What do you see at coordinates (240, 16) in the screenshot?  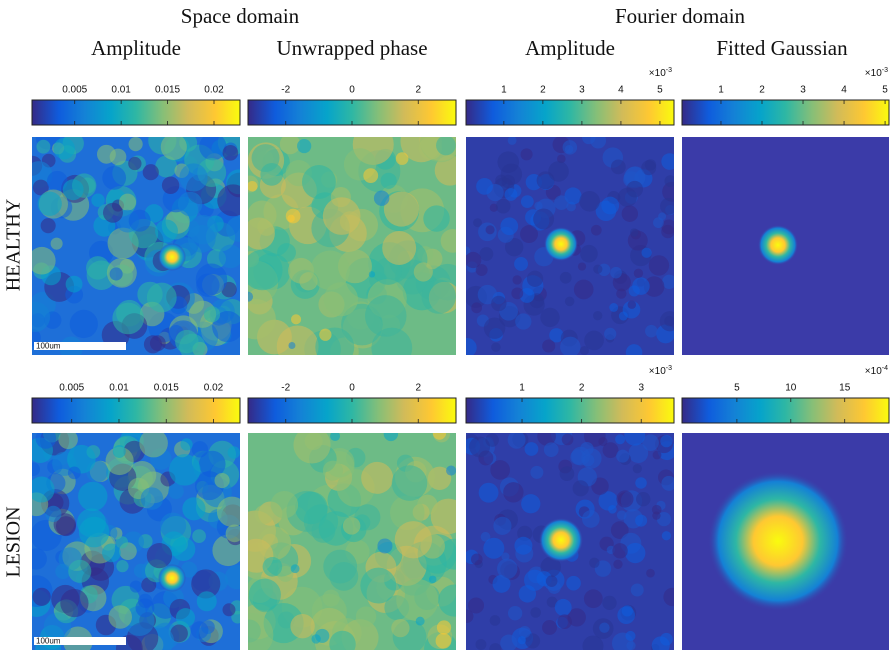 I see `group-title: Space domain` at bounding box center [240, 16].